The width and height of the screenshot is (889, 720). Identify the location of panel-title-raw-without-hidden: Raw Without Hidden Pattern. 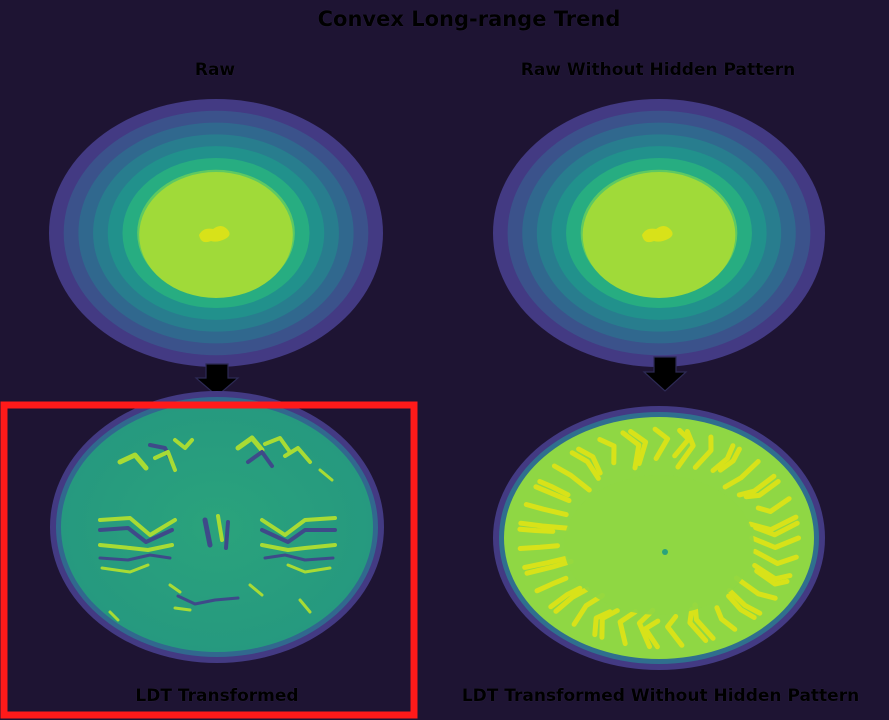
(658, 70).